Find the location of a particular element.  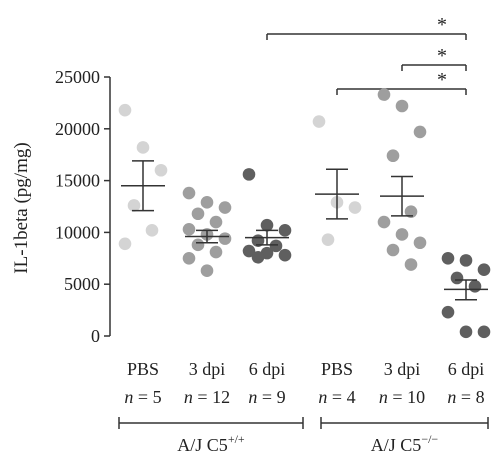

x-sample-size-label: n = 5 is located at coordinates (142, 397).